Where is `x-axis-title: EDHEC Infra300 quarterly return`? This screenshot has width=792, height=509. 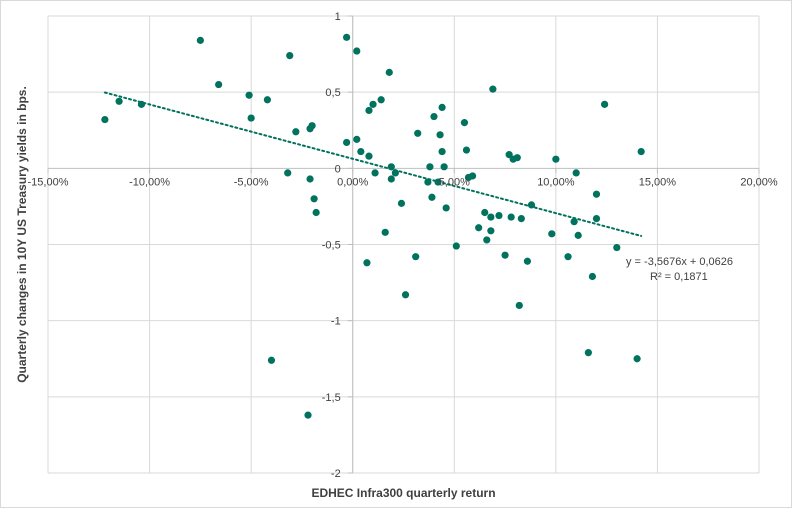
x-axis-title: EDHEC Infra300 quarterly return is located at coordinates (403, 493).